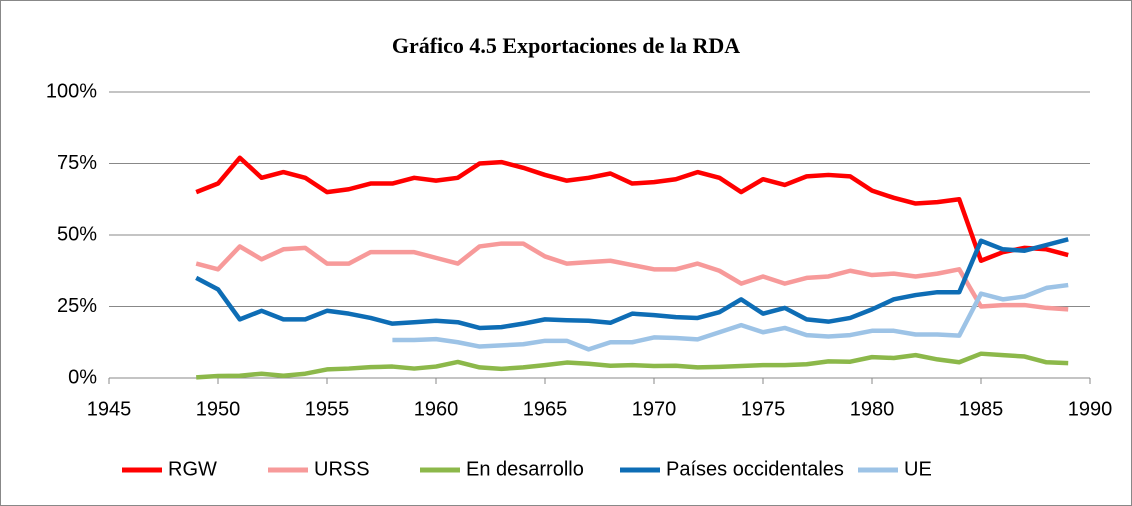 This screenshot has width=1132, height=506. I want to click on y-tick-label: 0%, so click(82, 377).